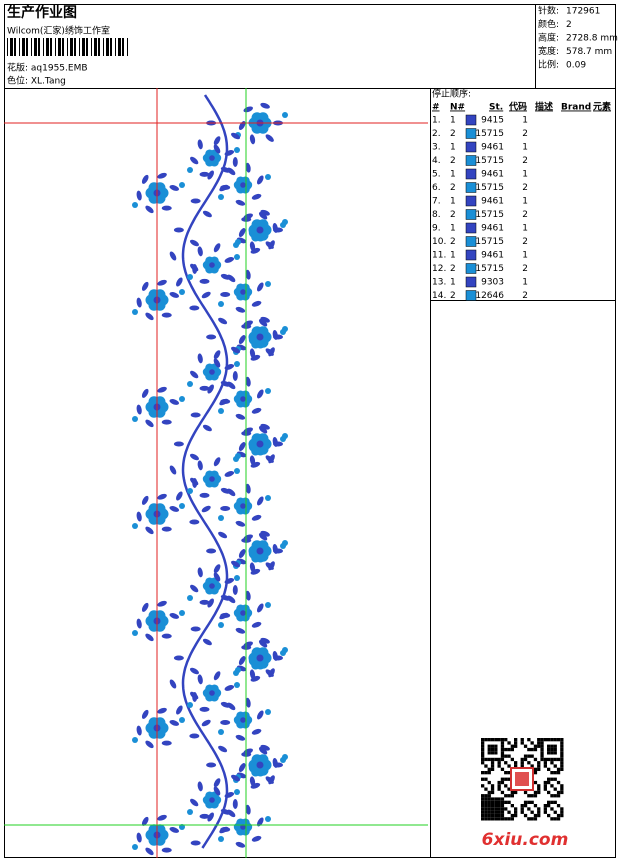 The height and width of the screenshot is (860, 620). I want to click on column-header: Brand, so click(576, 108).